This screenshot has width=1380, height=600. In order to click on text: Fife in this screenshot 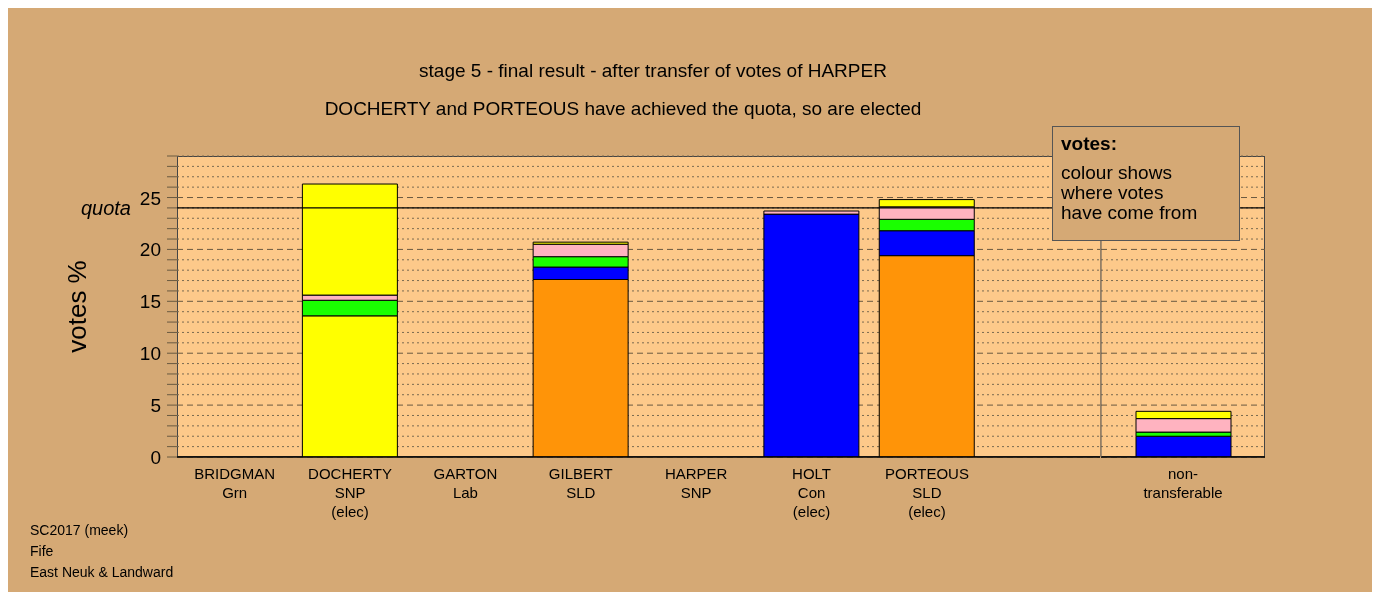, I will do `click(42, 551)`.